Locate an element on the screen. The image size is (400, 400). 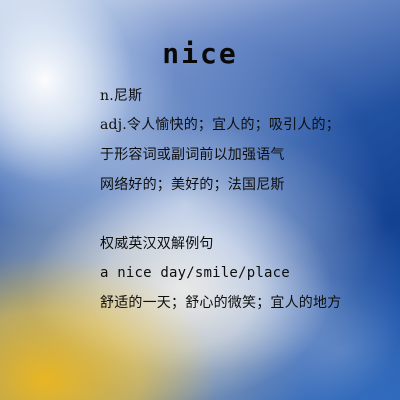
example-chinese: 舒适的一天；舒心的微笑；宜人的地方 is located at coordinates (221, 303).